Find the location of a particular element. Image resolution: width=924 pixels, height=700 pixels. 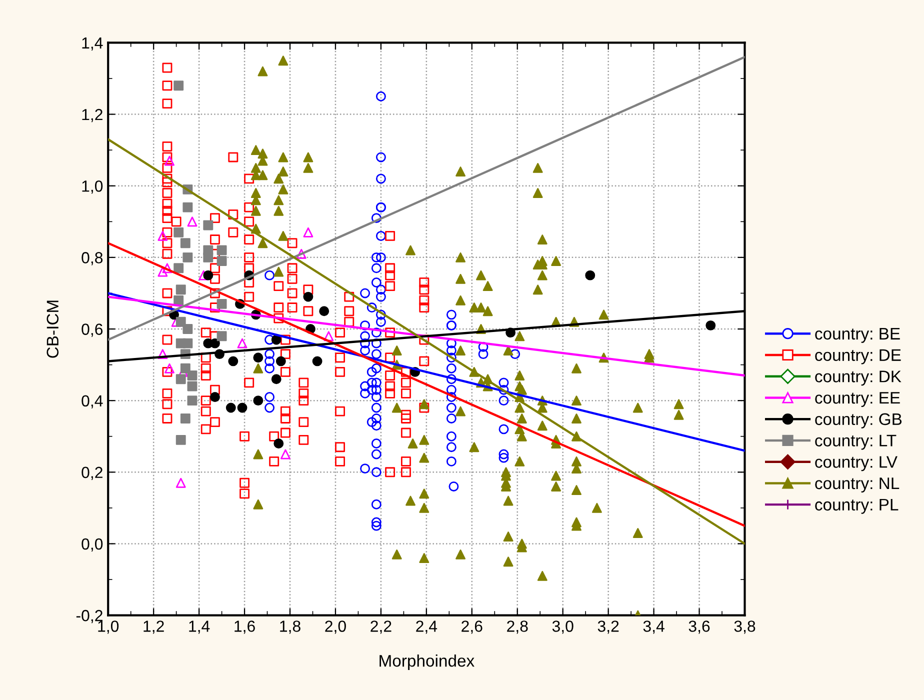

x-tick-label: 2,2 is located at coordinates (381, 627).